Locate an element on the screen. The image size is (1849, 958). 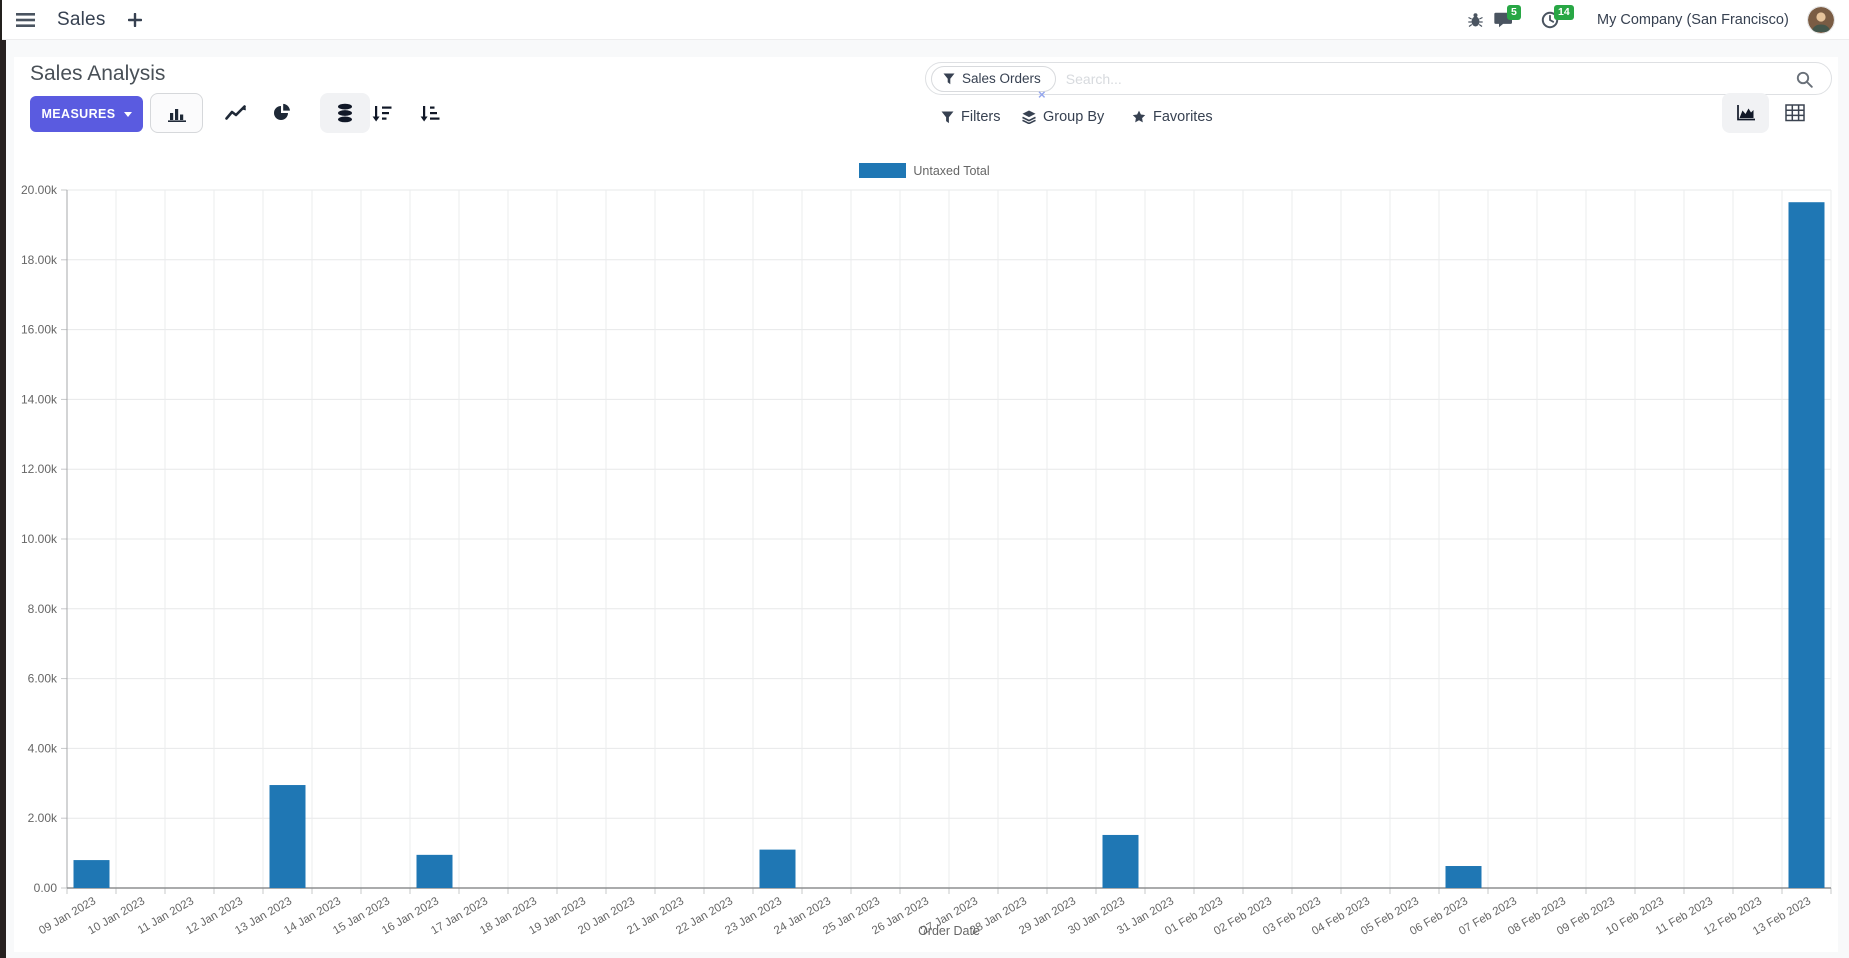
messages-icon: 5 is located at coordinates (1507, 20).